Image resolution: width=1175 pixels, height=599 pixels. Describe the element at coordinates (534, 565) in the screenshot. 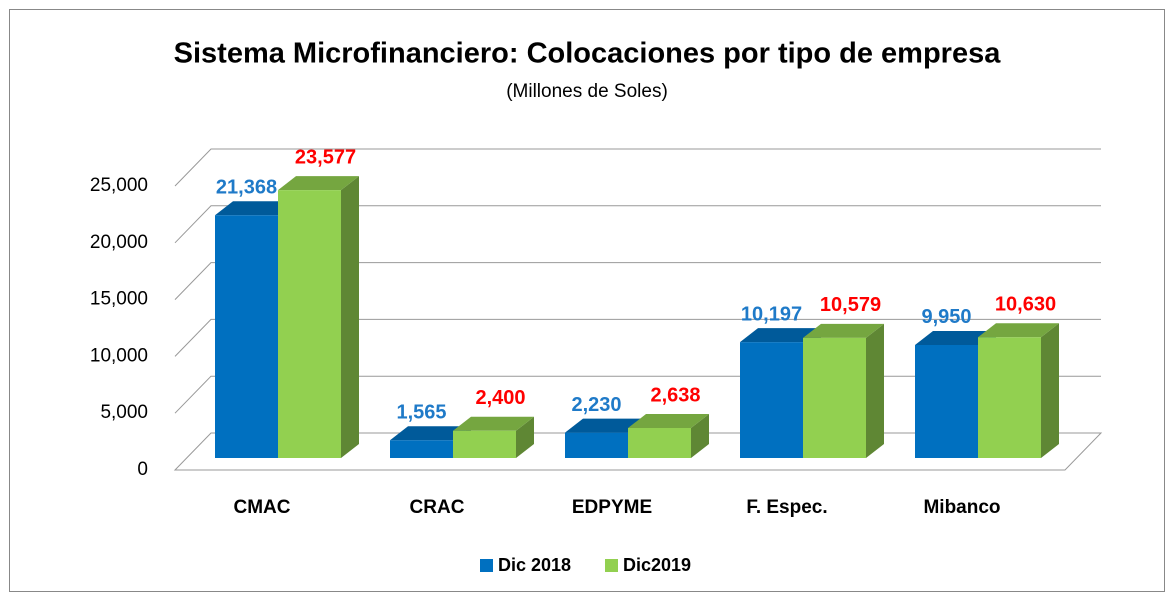

I see `legend-label: Dic 2018` at that location.